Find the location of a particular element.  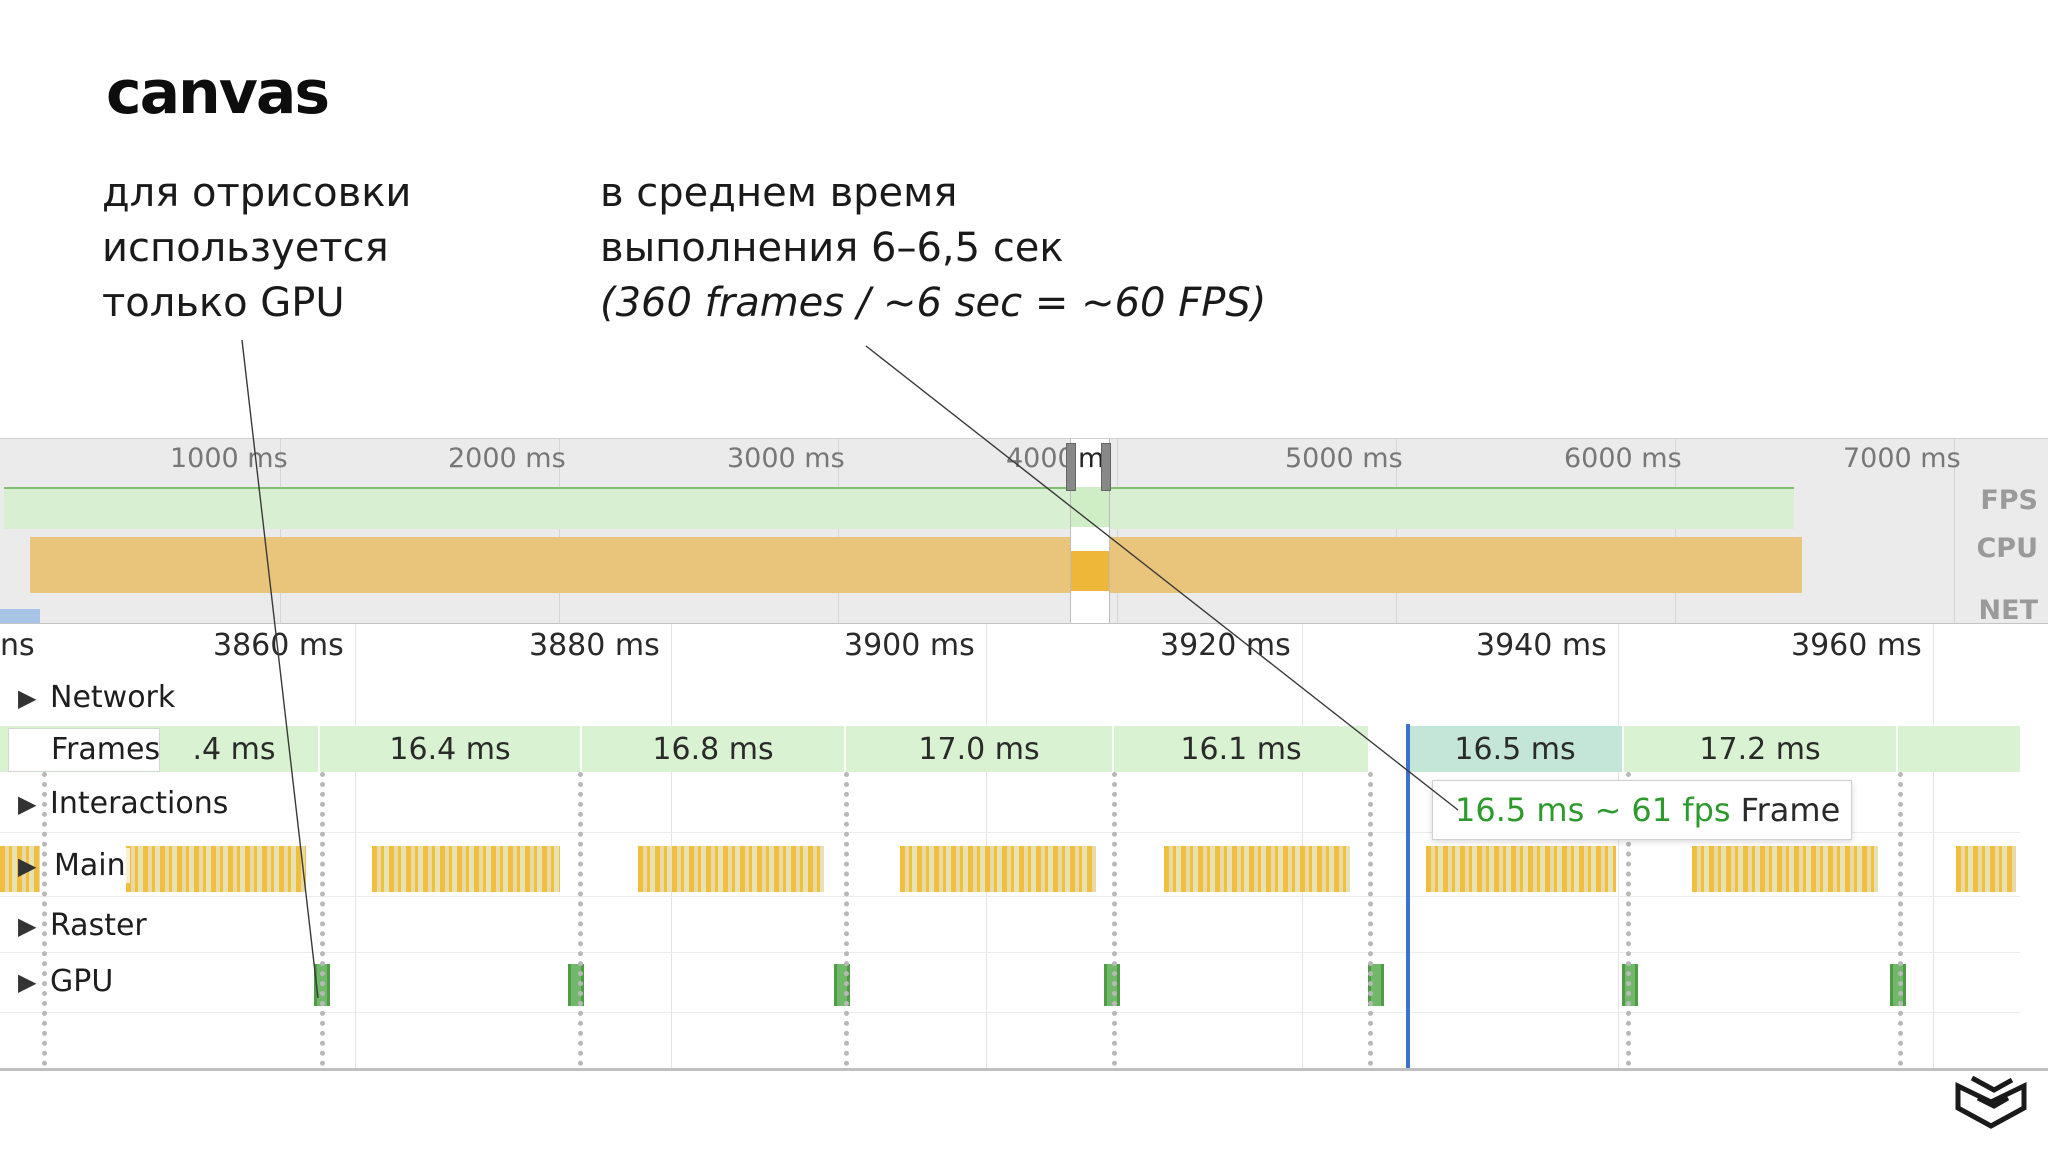

overview-tick-label: 2000 ms is located at coordinates (507, 458).